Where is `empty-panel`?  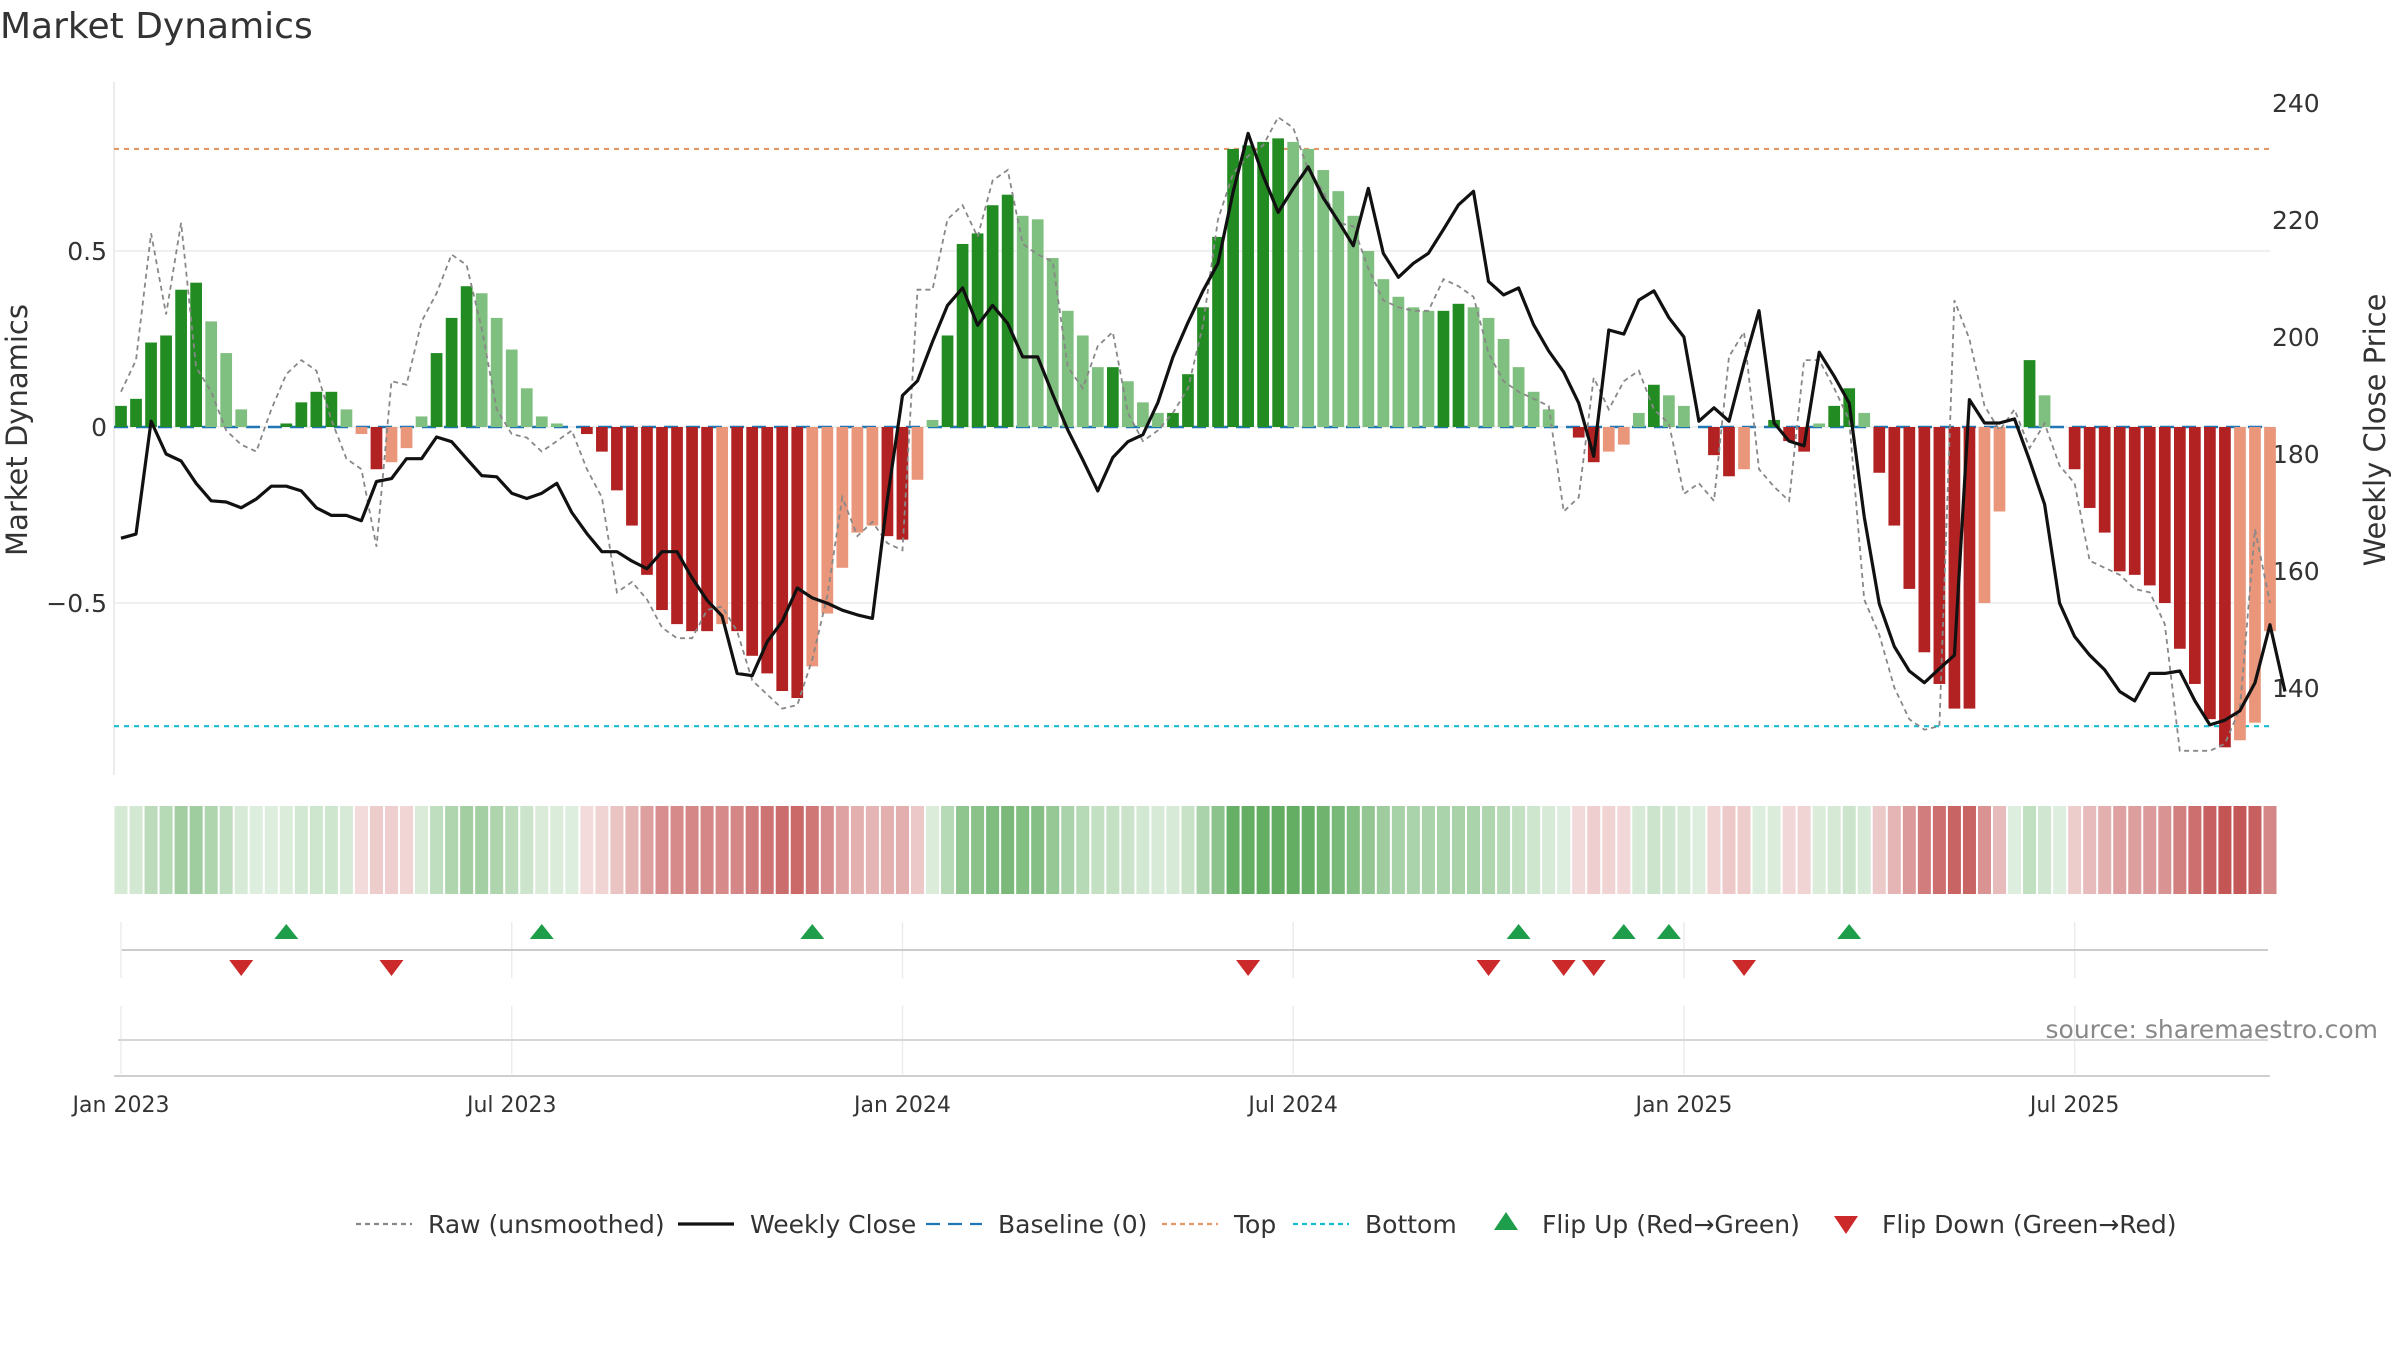
empty-panel is located at coordinates (1192, 1041).